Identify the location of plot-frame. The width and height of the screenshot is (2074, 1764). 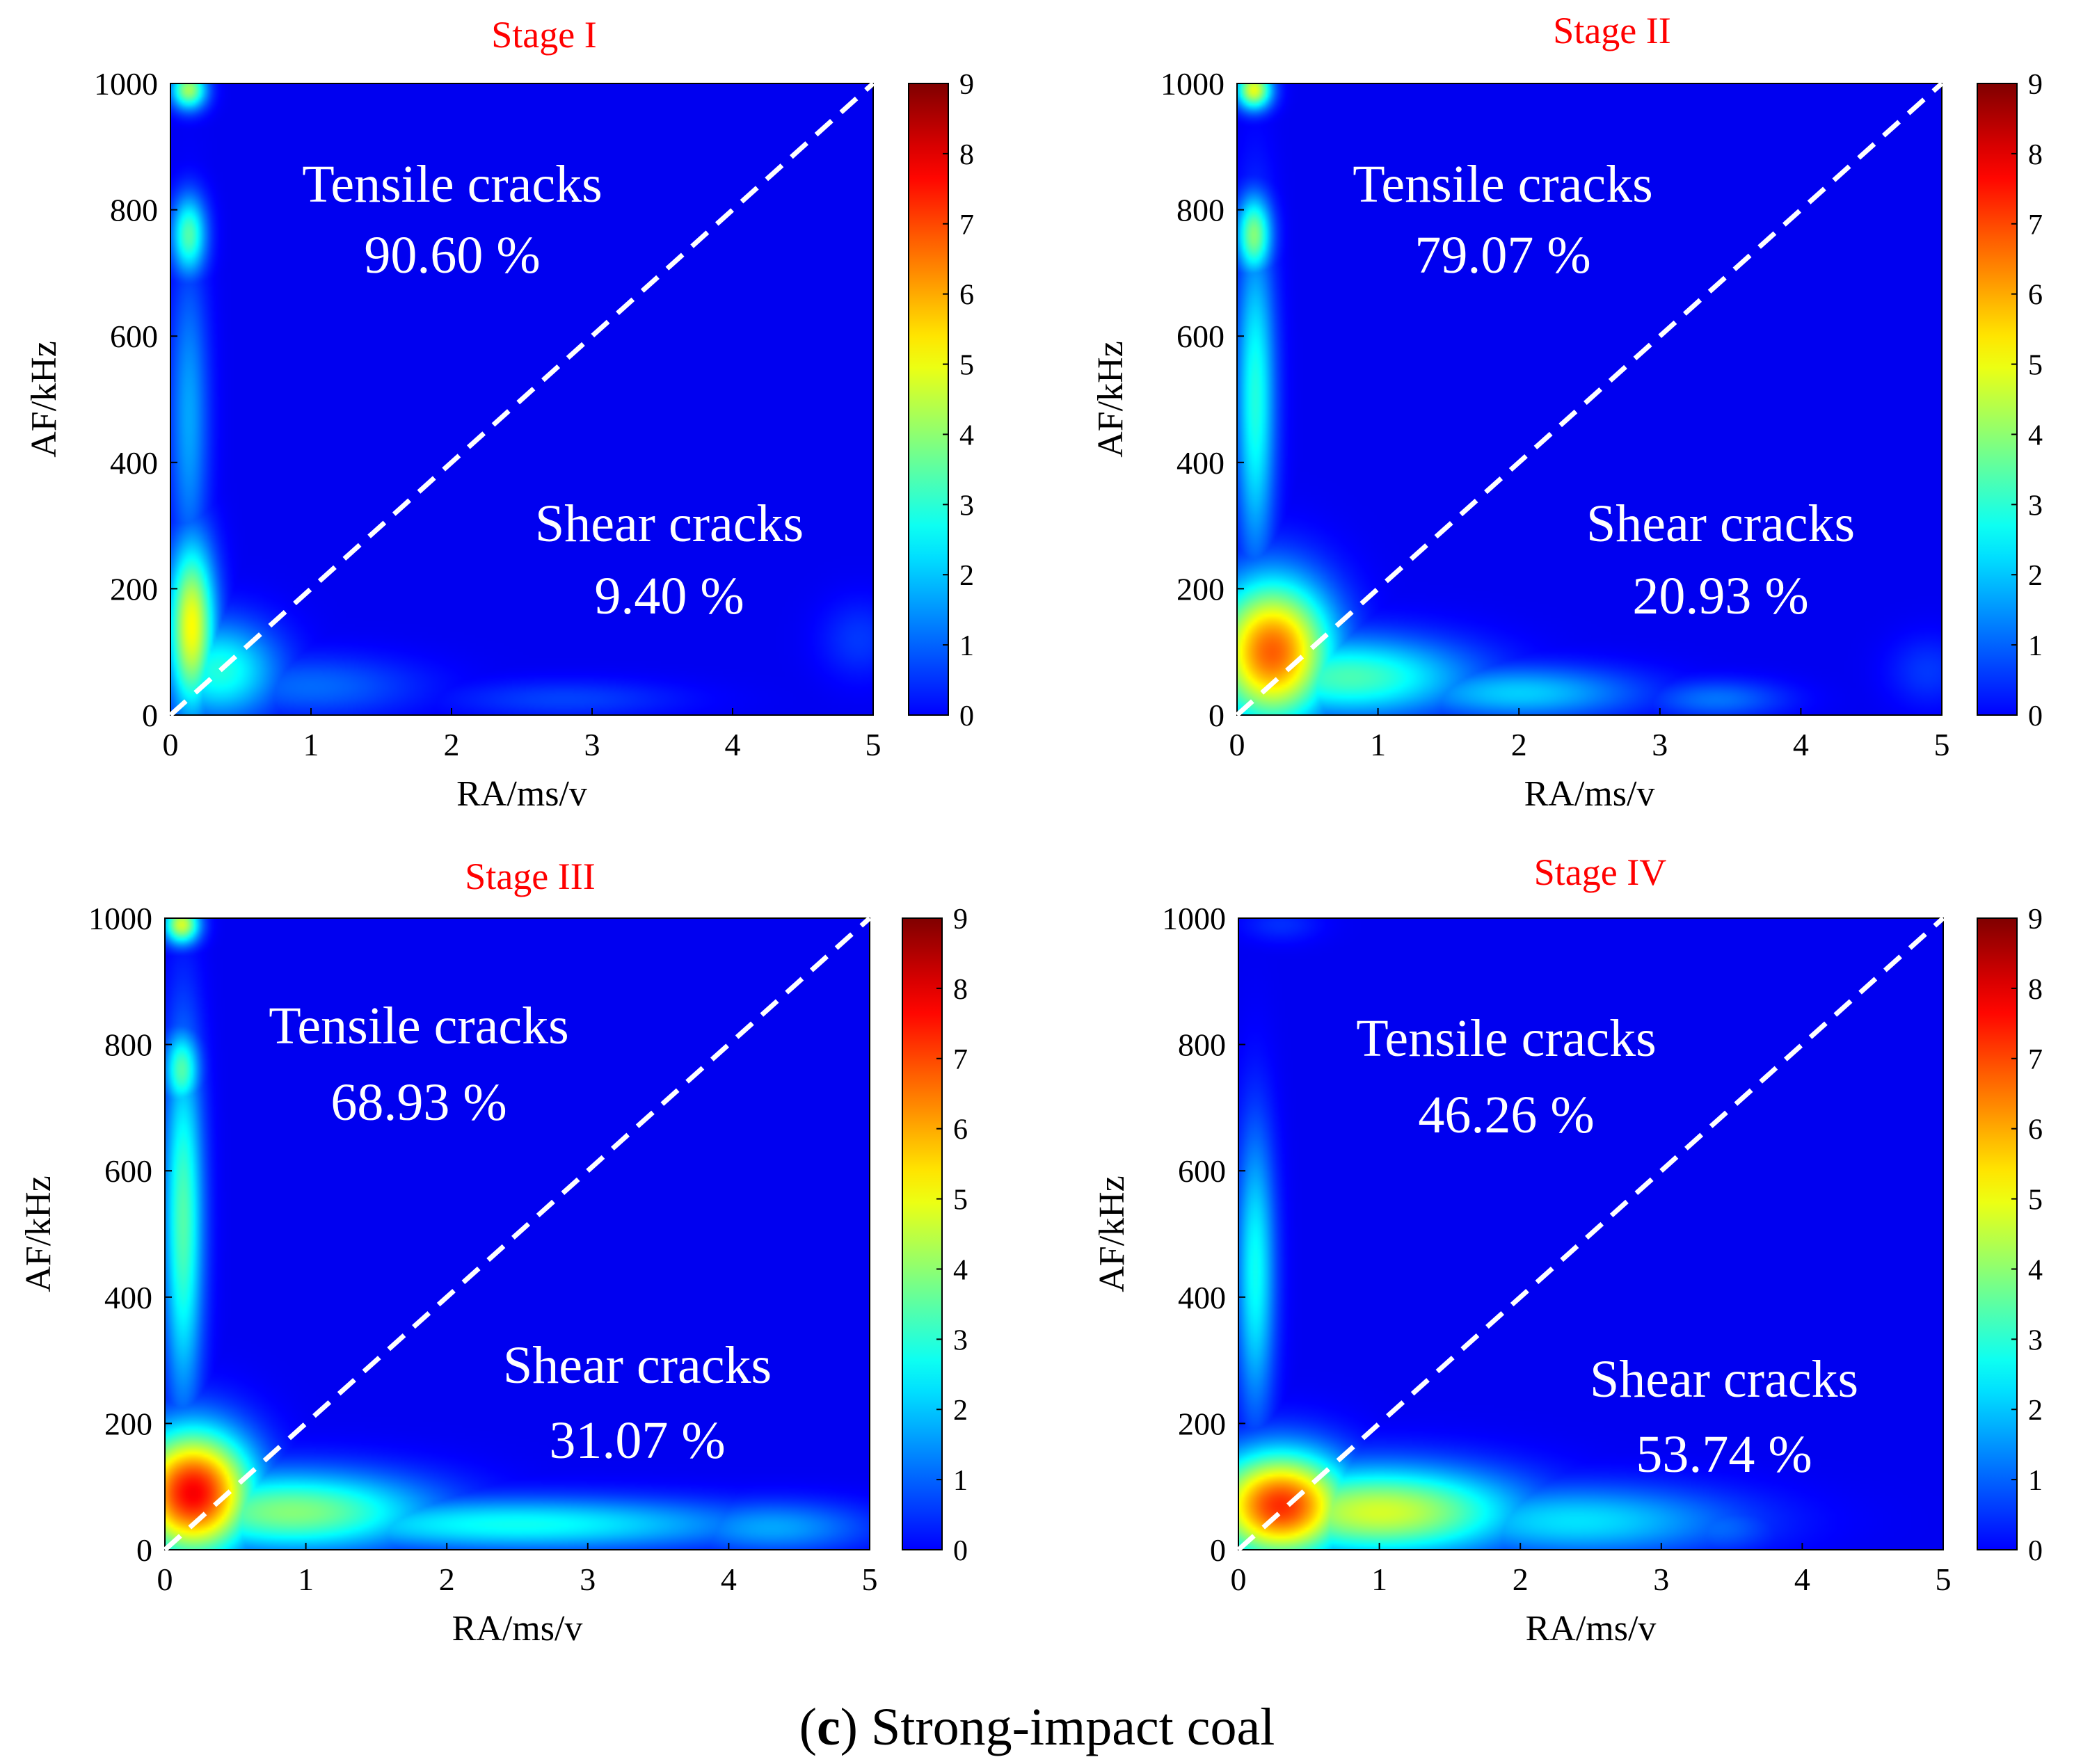
(522, 400).